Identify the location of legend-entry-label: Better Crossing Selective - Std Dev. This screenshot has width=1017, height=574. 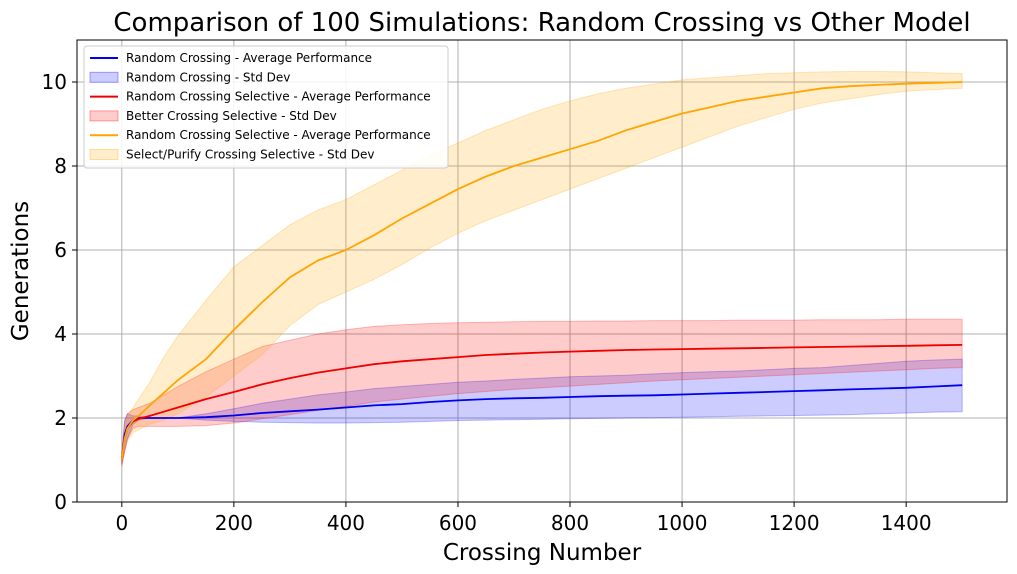
(231, 116).